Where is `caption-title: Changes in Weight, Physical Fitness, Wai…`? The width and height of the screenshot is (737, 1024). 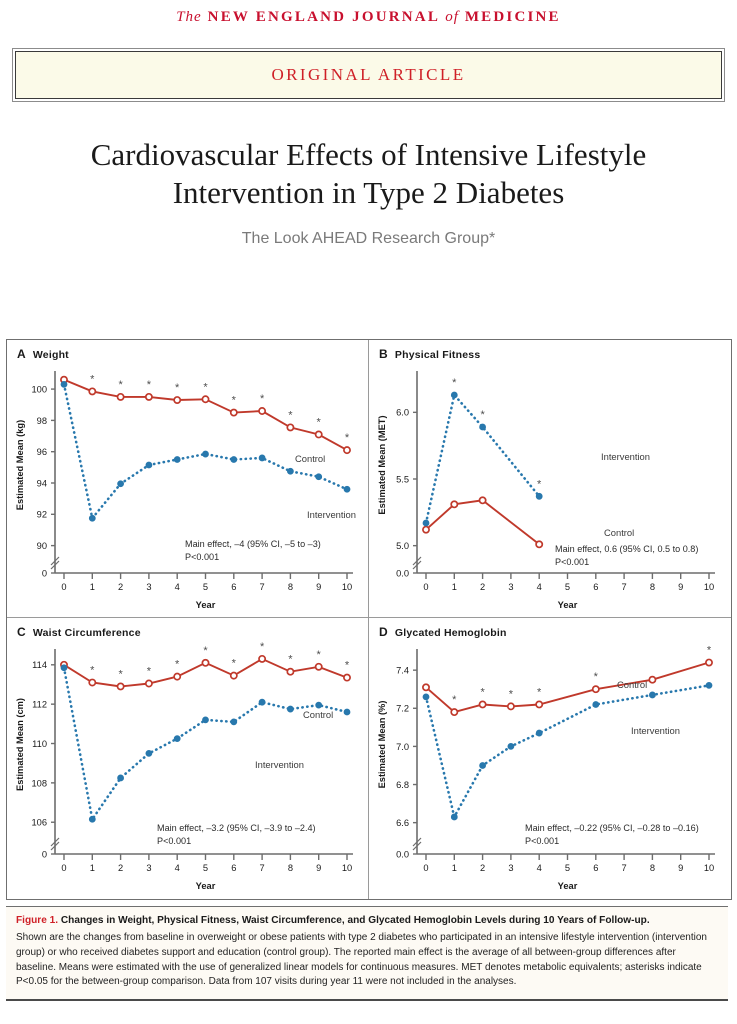 caption-title: Changes in Weight, Physical Fitness, Wai… is located at coordinates (355, 920).